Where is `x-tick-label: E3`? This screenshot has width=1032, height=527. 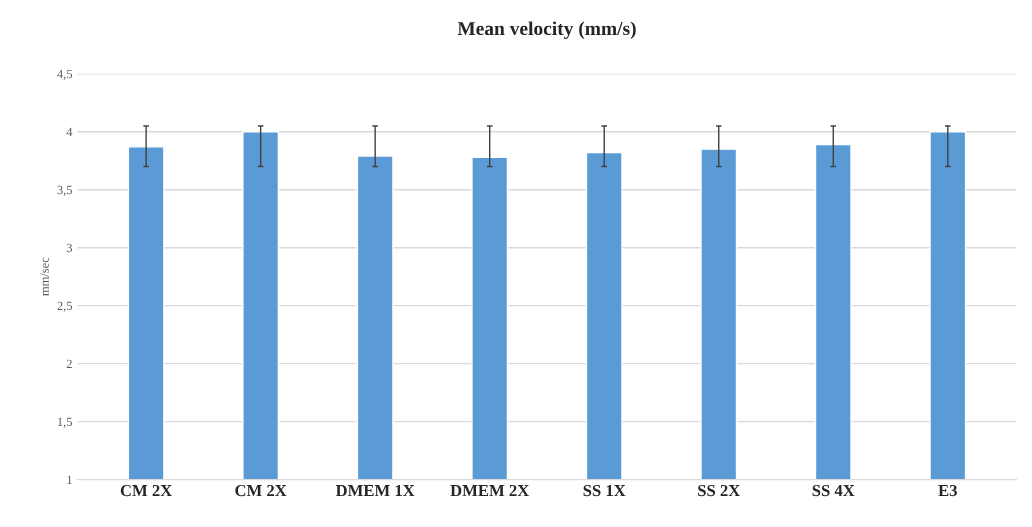 x-tick-label: E3 is located at coordinates (947, 490).